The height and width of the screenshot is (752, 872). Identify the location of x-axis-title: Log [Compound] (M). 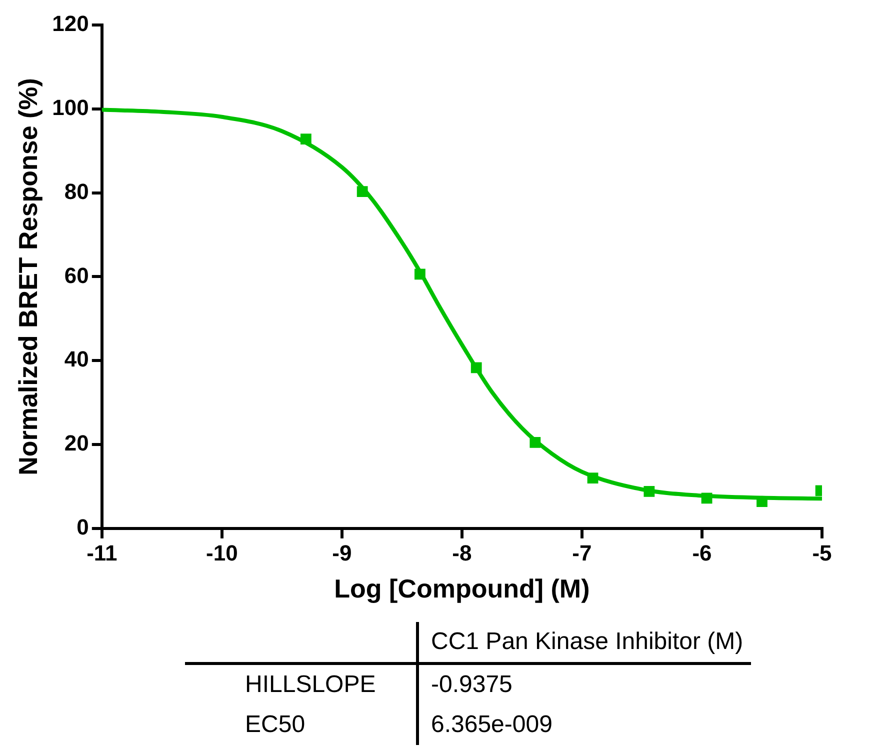
(462, 589).